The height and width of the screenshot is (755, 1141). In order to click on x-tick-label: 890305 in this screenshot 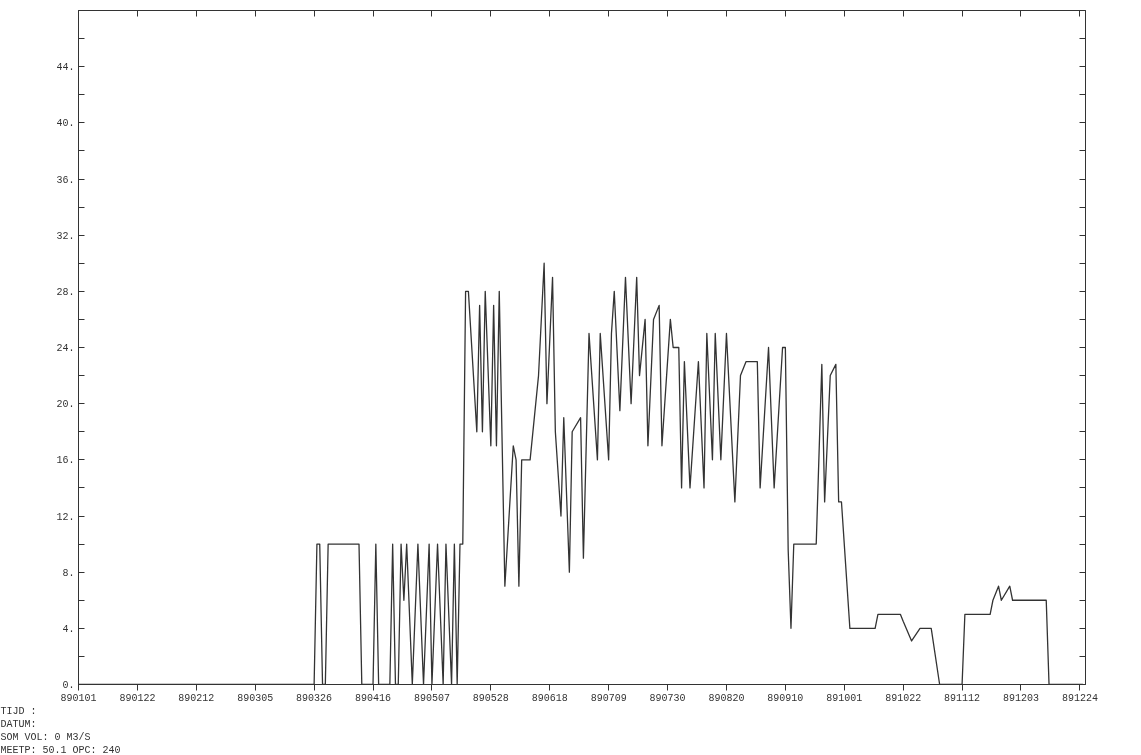, I will do `click(255, 698)`.